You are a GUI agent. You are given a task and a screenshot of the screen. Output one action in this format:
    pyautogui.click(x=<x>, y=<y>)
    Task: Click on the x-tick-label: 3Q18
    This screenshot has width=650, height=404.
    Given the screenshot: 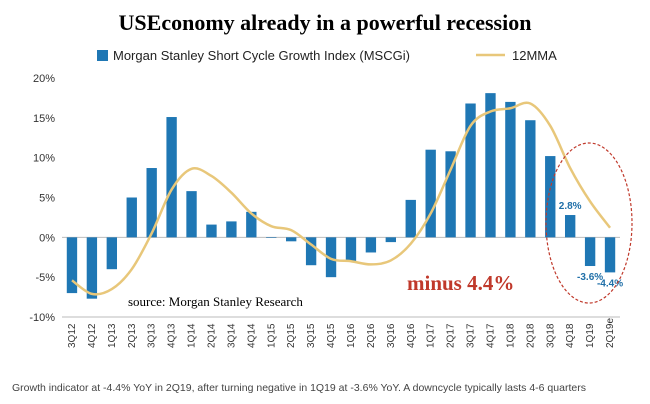 What is the action you would take?
    pyautogui.click(x=550, y=335)
    